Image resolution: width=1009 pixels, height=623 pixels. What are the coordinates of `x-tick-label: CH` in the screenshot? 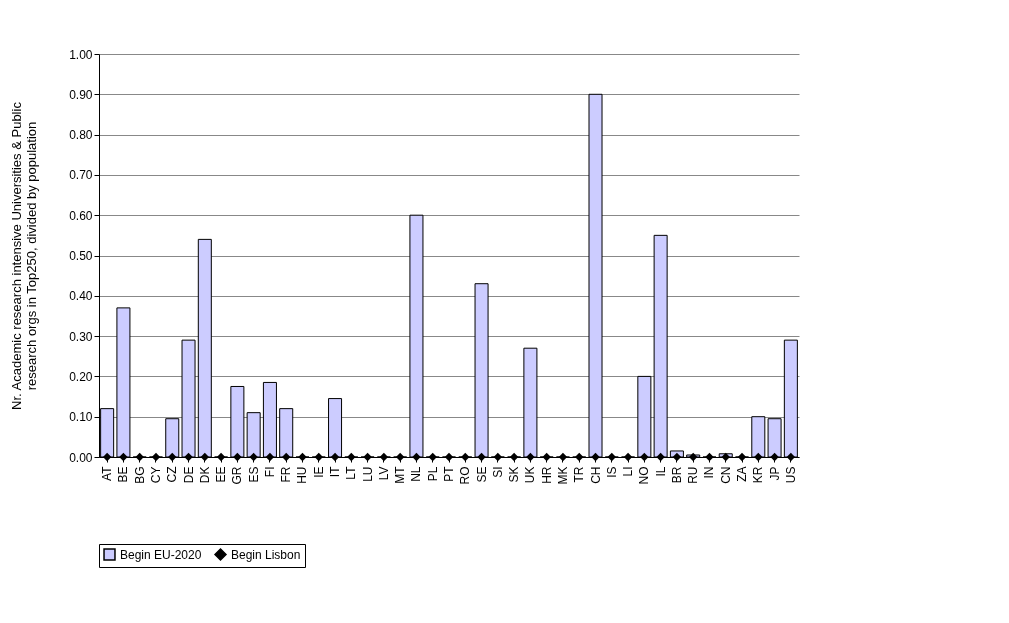 It's located at (595, 475).